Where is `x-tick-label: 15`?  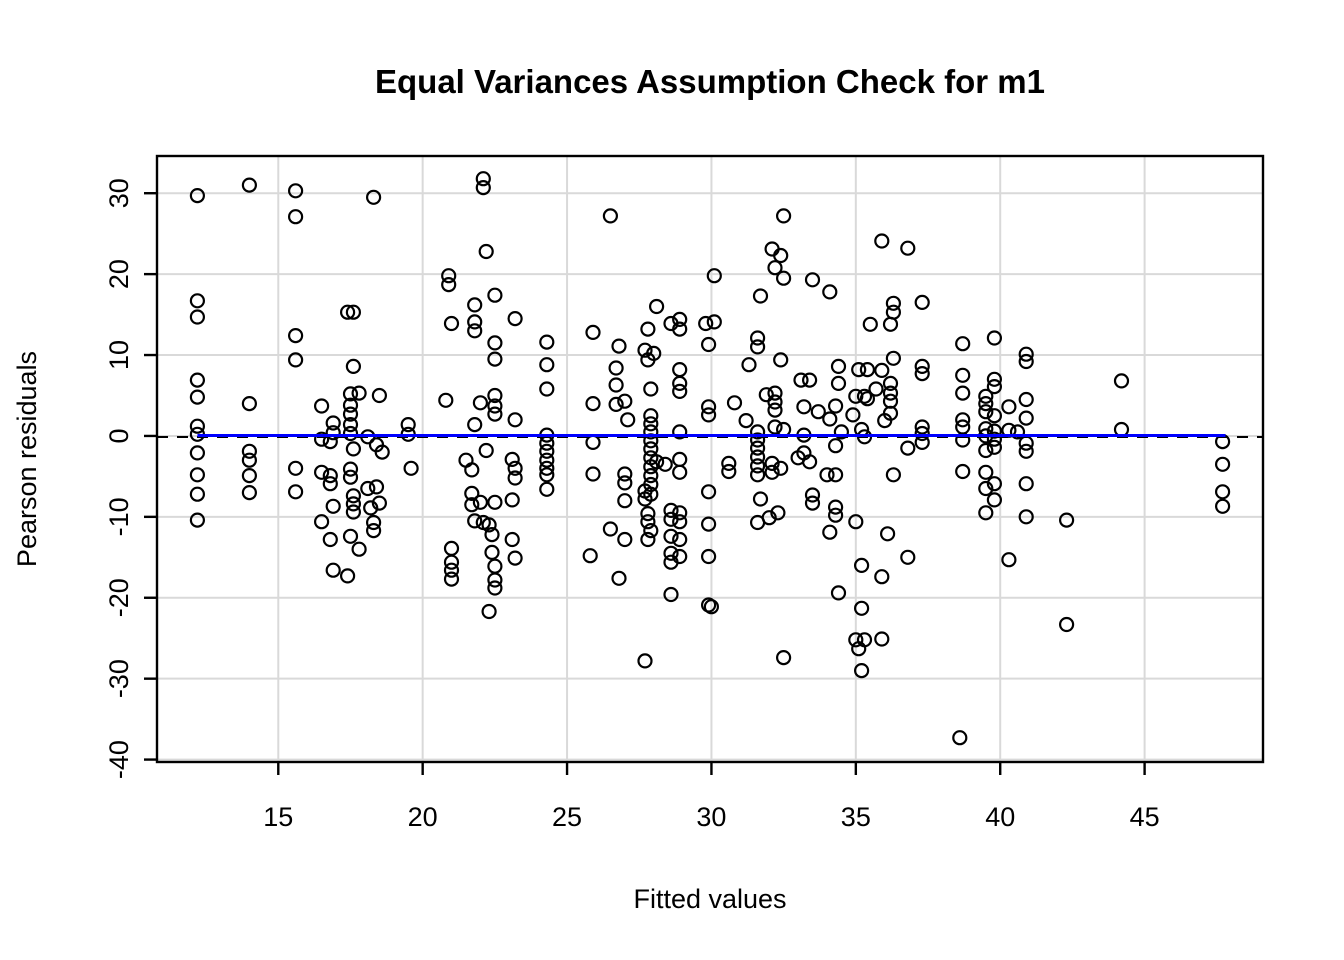
x-tick-label: 15 is located at coordinates (278, 817).